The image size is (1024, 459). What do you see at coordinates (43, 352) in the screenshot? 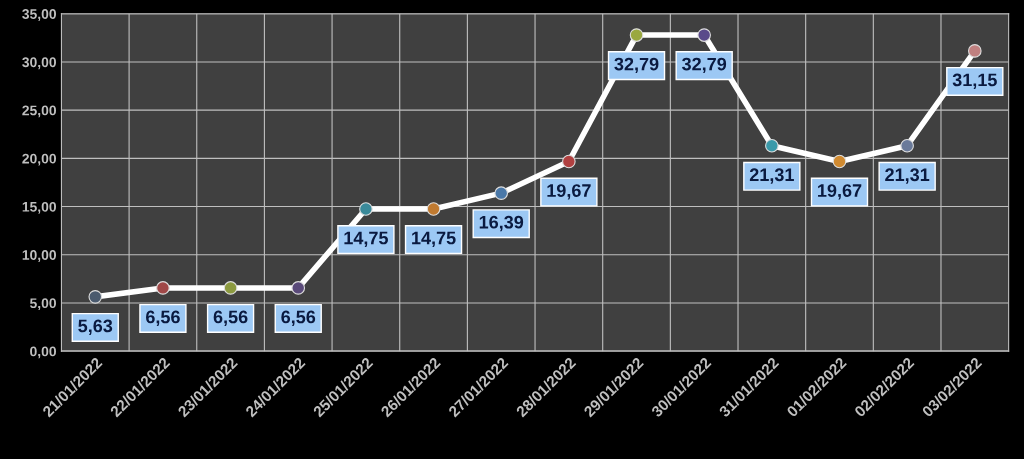
I see `y-tick-label: 0,00` at bounding box center [43, 352].